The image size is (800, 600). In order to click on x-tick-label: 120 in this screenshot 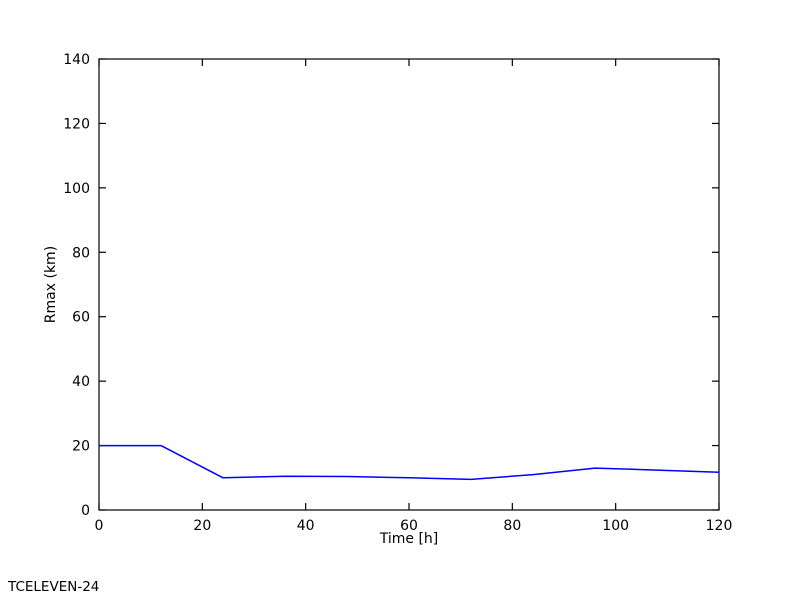, I will do `click(719, 526)`.